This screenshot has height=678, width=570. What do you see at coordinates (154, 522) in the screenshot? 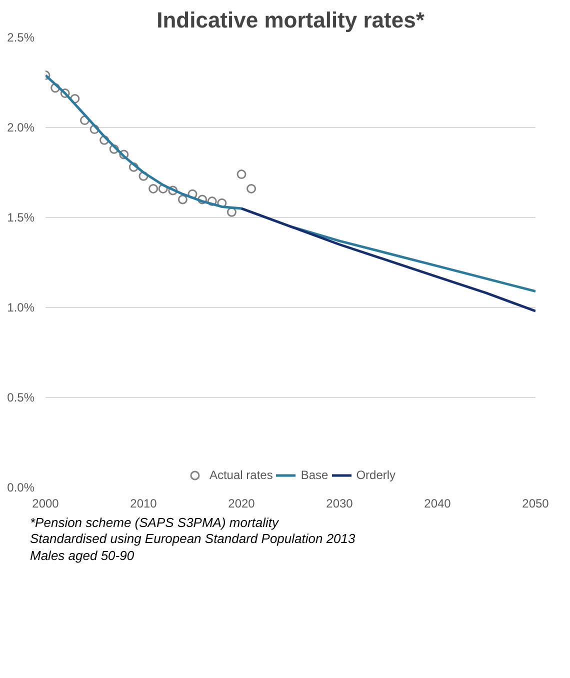
I see `text: *Pension scheme (SAPS S3PMA) mortality` at bounding box center [154, 522].